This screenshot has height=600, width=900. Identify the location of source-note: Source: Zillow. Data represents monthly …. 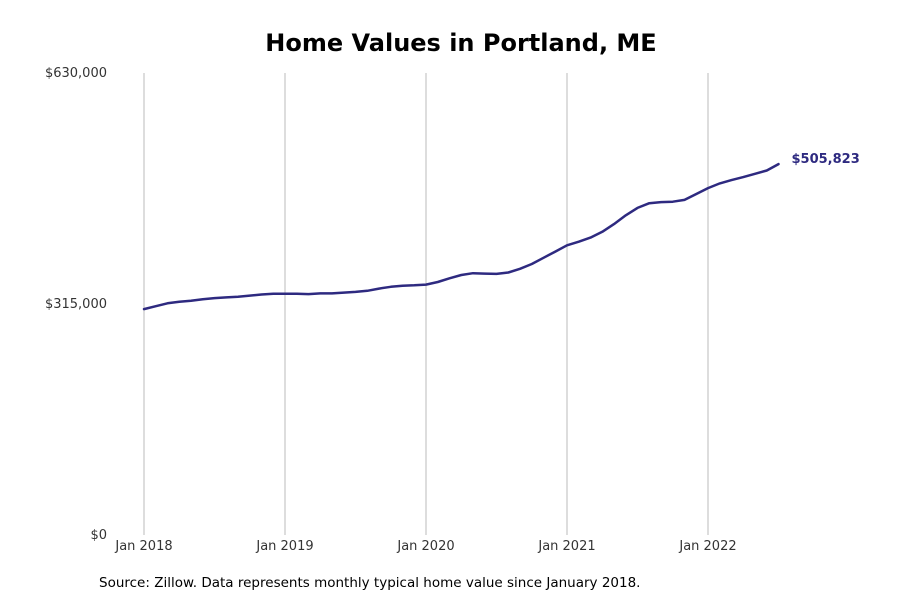
(369, 583).